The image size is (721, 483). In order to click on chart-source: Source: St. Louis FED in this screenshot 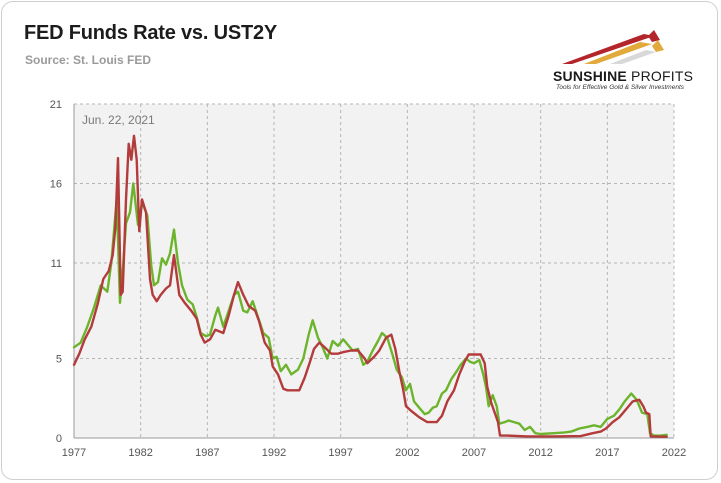, I will do `click(88, 60)`.